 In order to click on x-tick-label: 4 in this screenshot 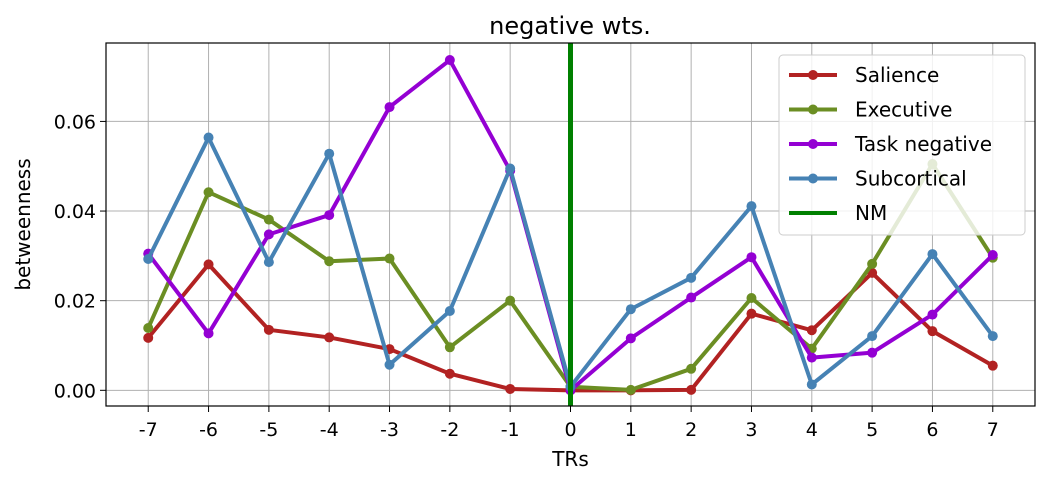, I will do `click(812, 430)`.